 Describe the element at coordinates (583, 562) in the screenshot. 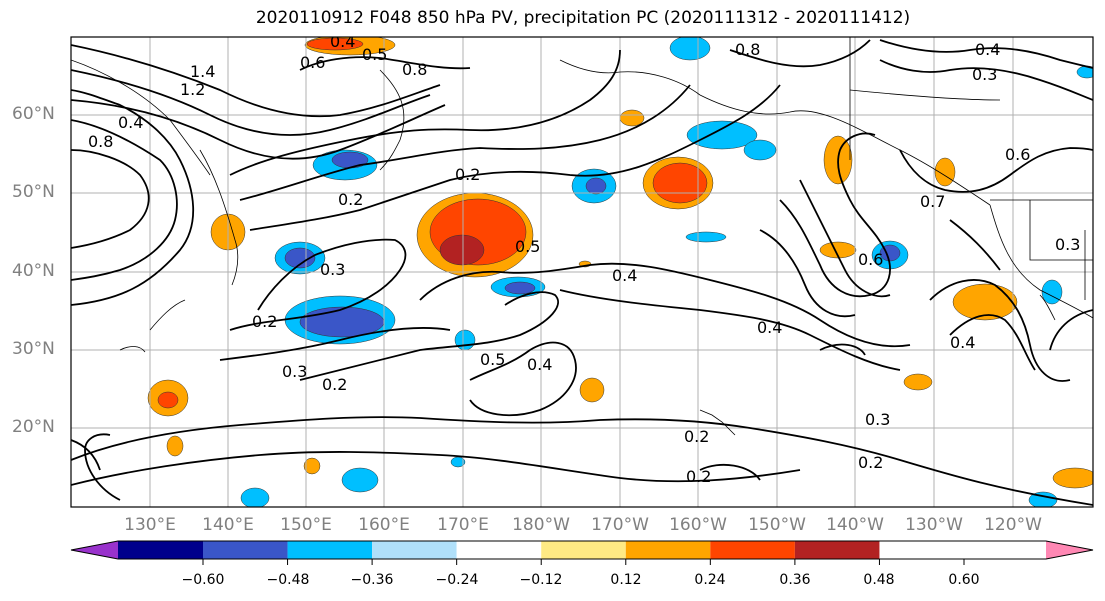

I see `colorbar-ticks` at that location.